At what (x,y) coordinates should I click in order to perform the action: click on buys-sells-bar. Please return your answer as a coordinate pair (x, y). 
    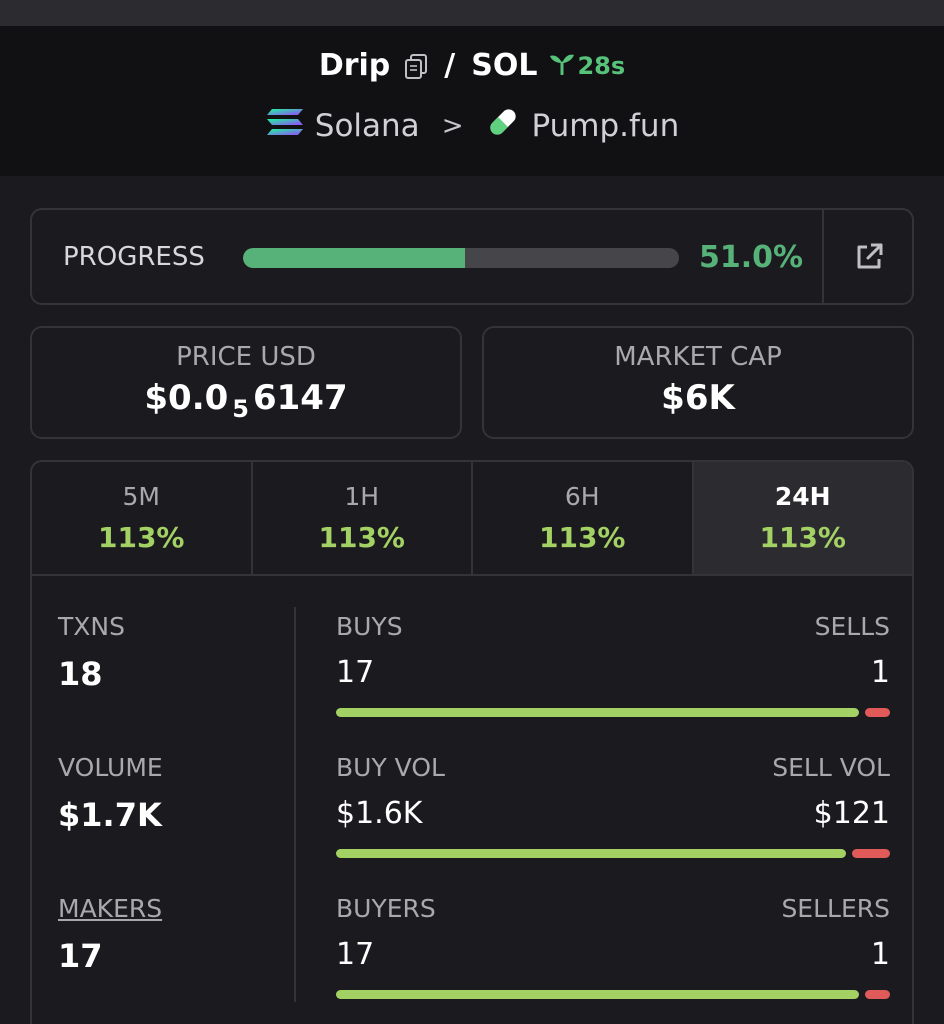
    Looking at the image, I should click on (613, 712).